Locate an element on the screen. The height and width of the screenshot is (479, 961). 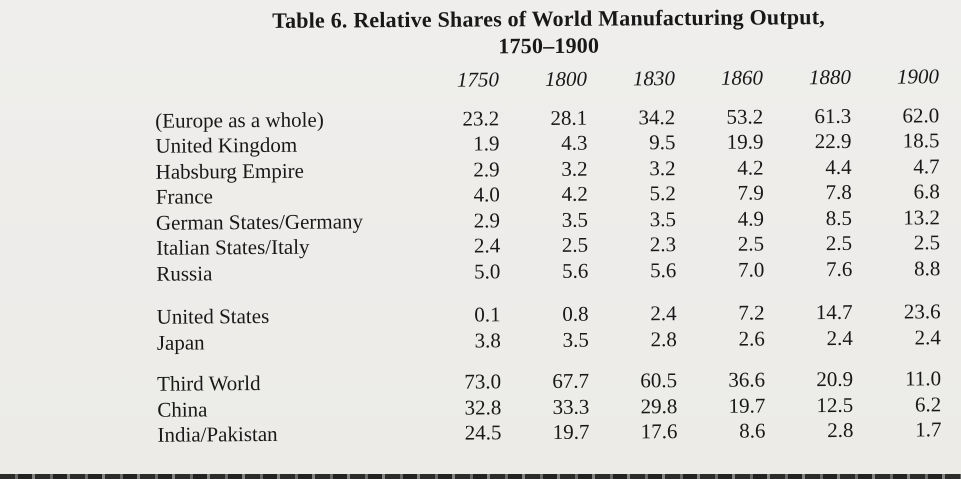
value-cell: 6.8 is located at coordinates (926, 191).